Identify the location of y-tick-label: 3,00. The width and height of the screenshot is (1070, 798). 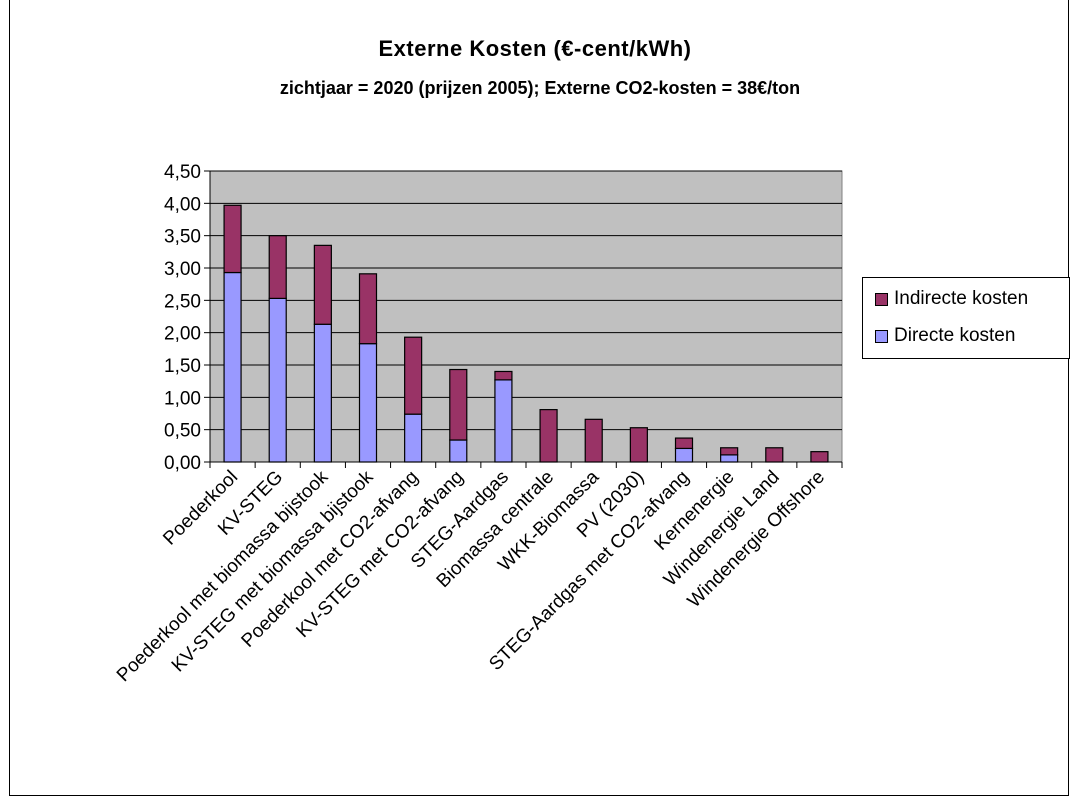
(182, 269).